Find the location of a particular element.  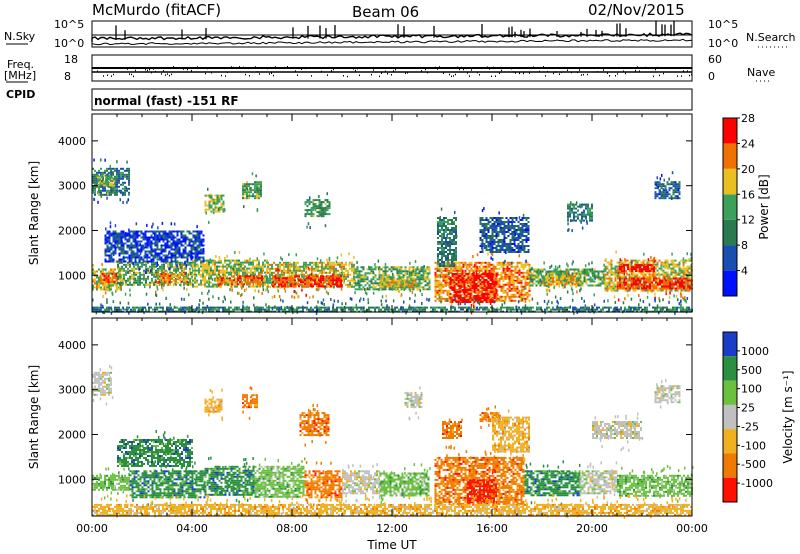

noise-tick-bottom-left: 10^0 is located at coordinates (69, 43).